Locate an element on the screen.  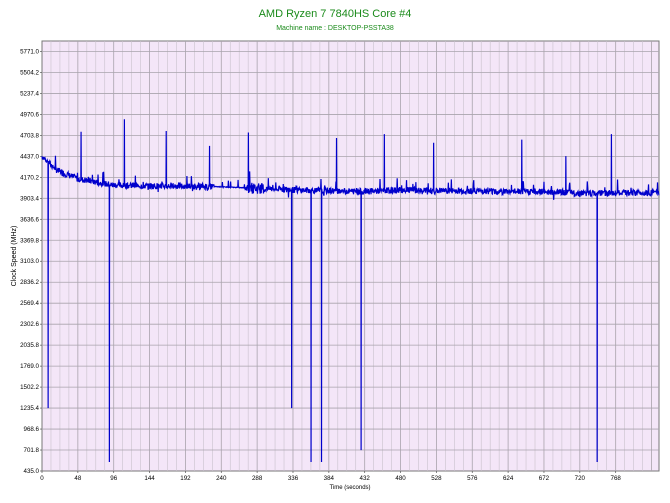
x-tick-label: 48 is located at coordinates (77, 478).